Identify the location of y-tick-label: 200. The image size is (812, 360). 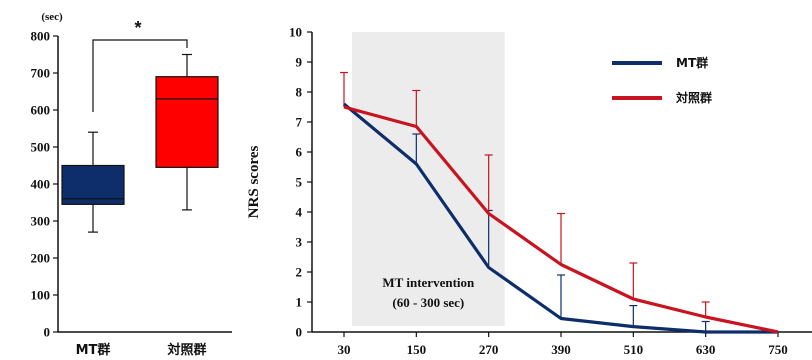
(41, 258).